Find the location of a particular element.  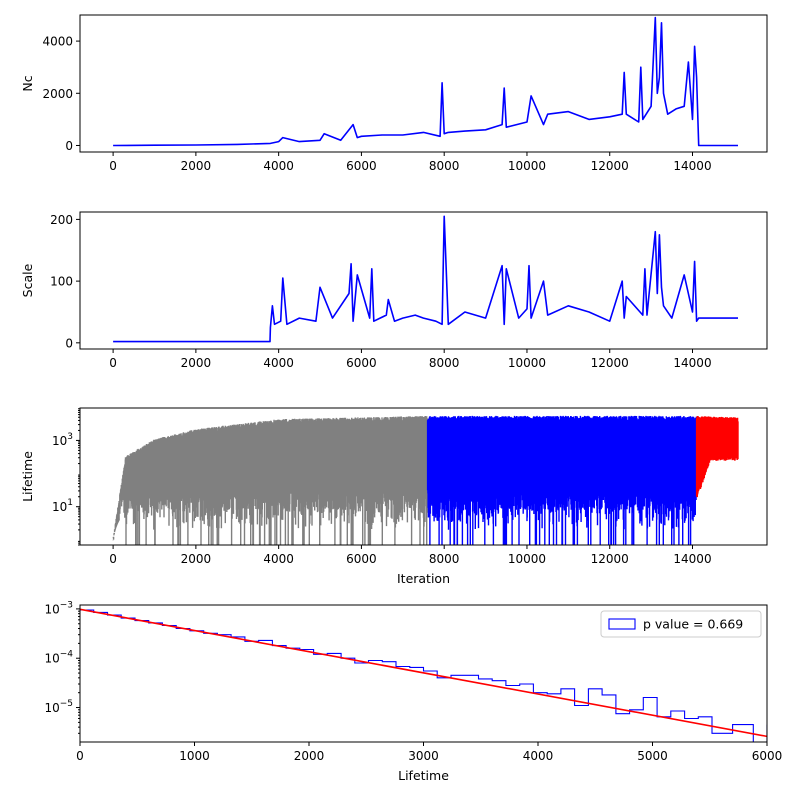

legend: p value = 0.669 is located at coordinates (681, 624).